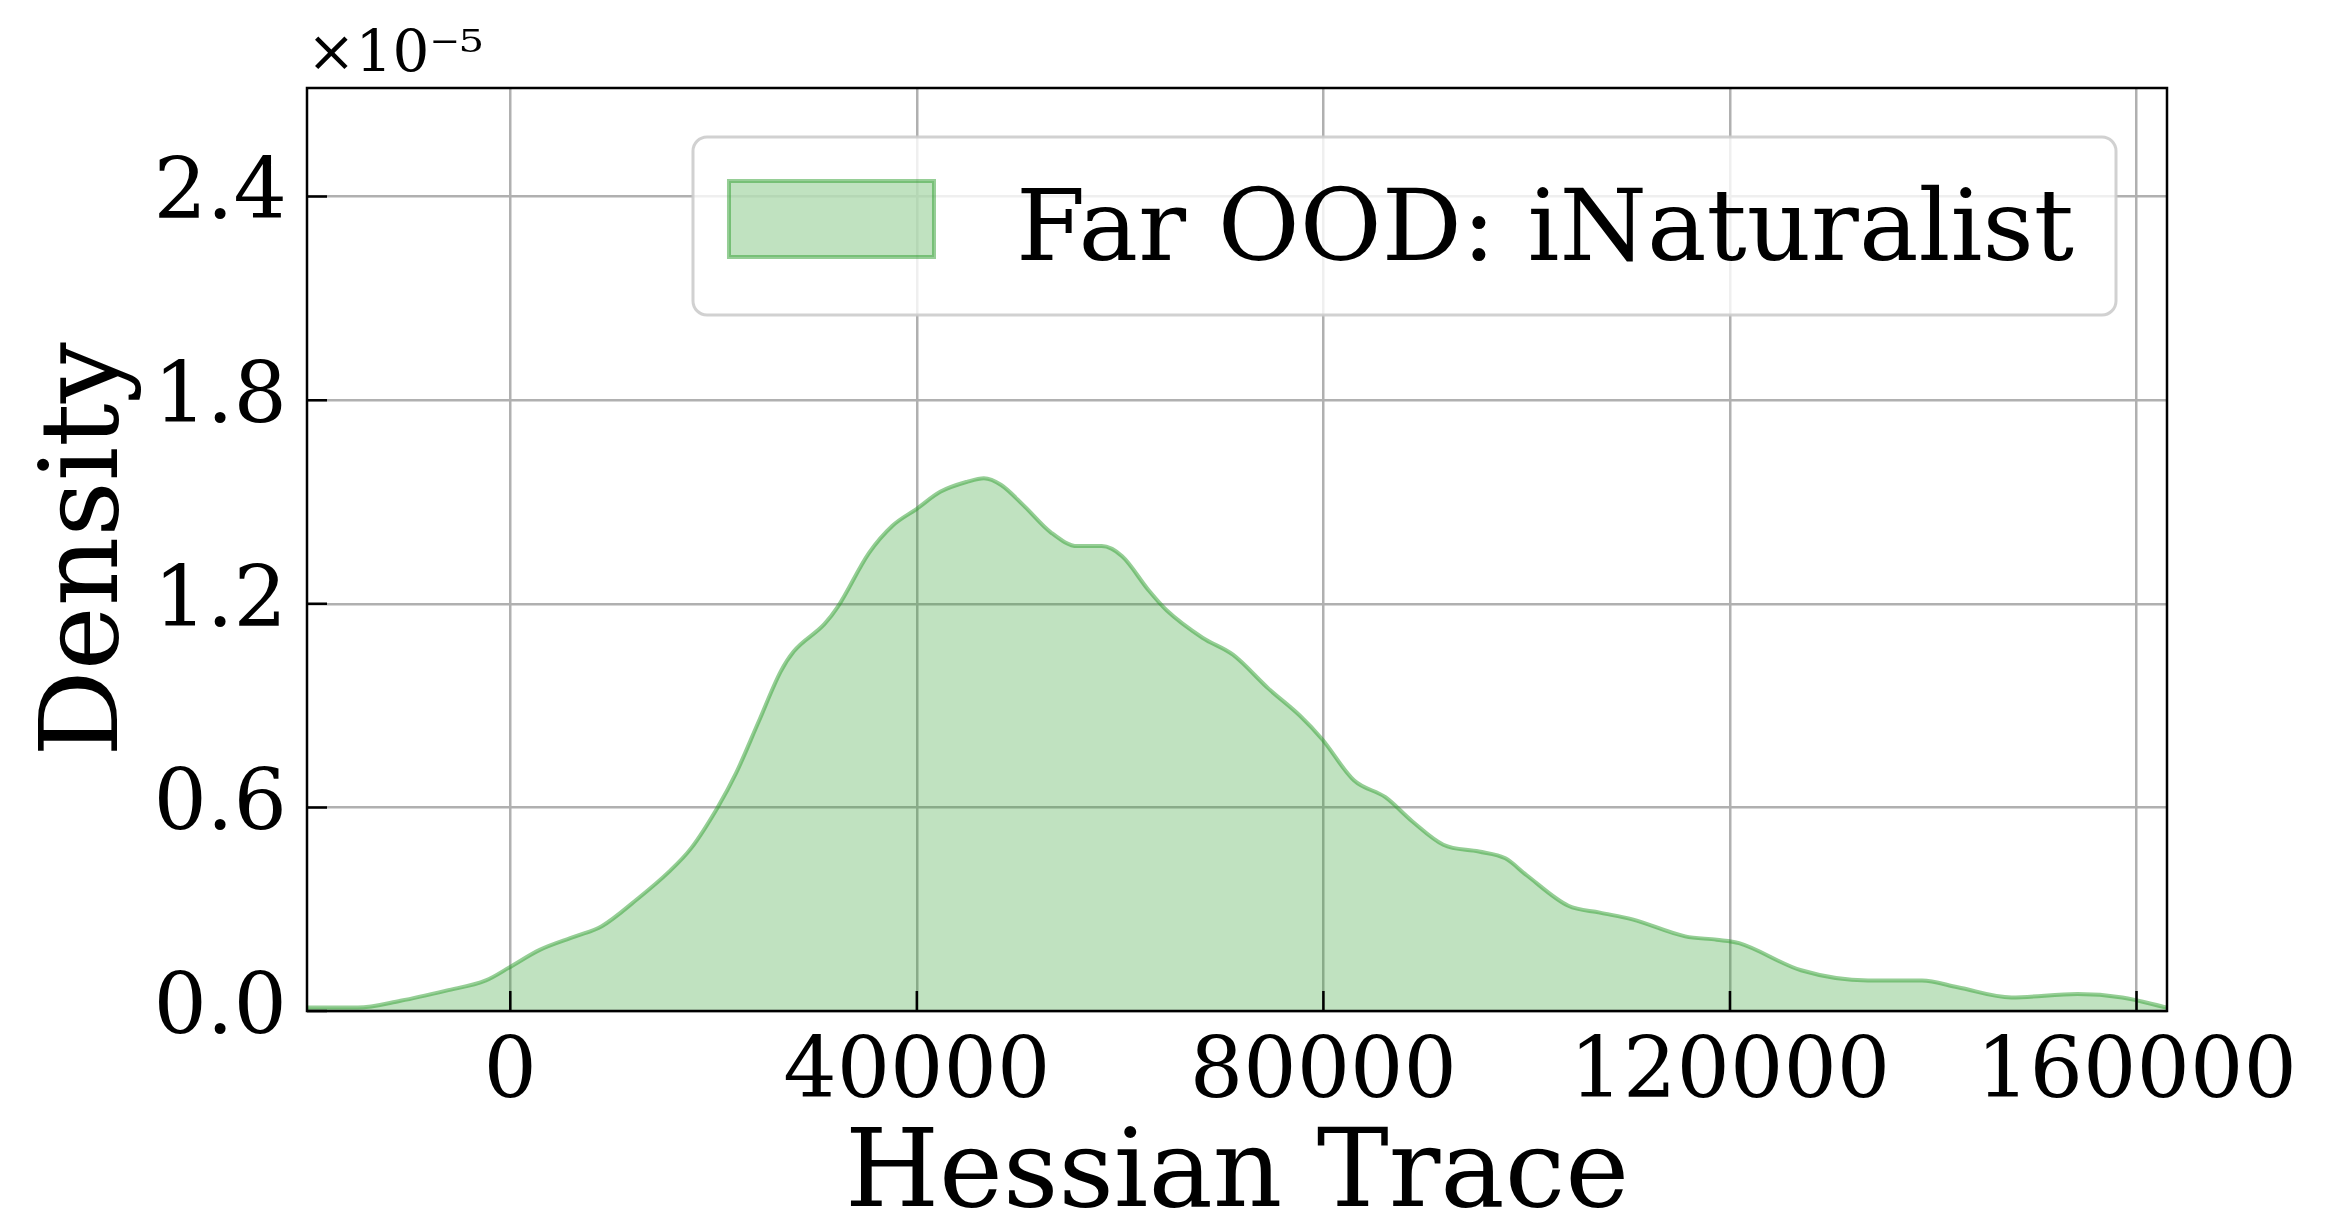 Image resolution: width=2327 pixels, height=1215 pixels. I want to click on y-tick-label: 0.6, so click(220, 800).